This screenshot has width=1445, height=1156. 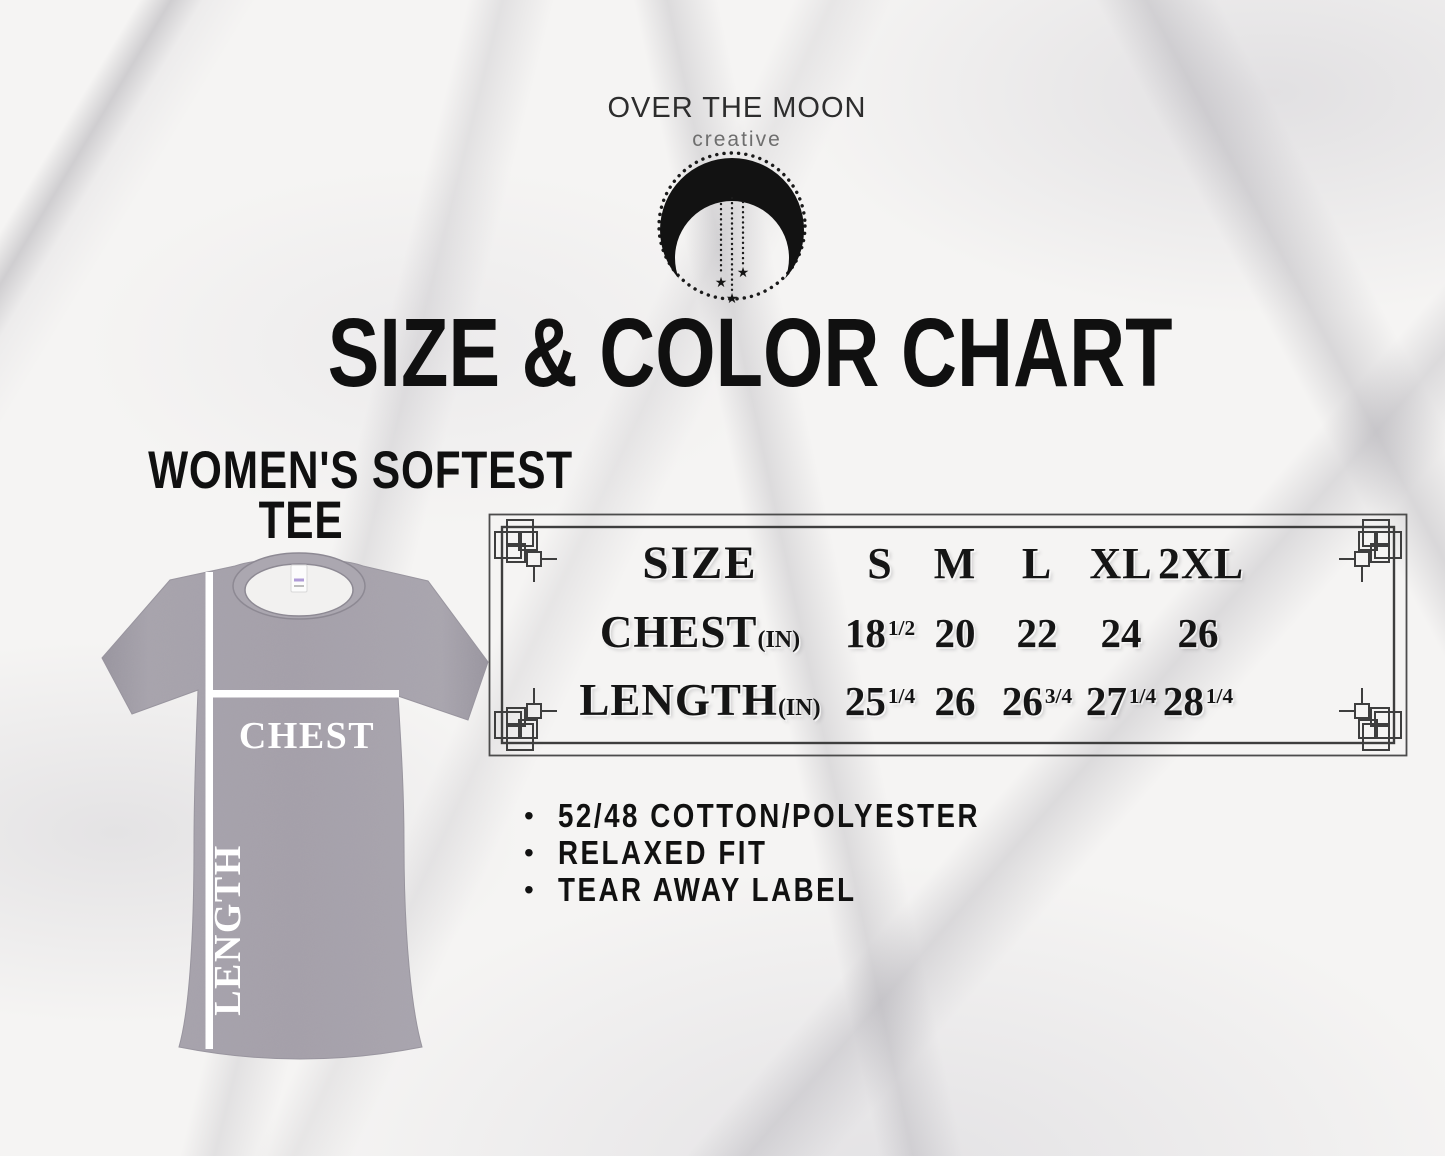 What do you see at coordinates (750, 352) in the screenshot?
I see `page-title: SIZE & COLOR CHART` at bounding box center [750, 352].